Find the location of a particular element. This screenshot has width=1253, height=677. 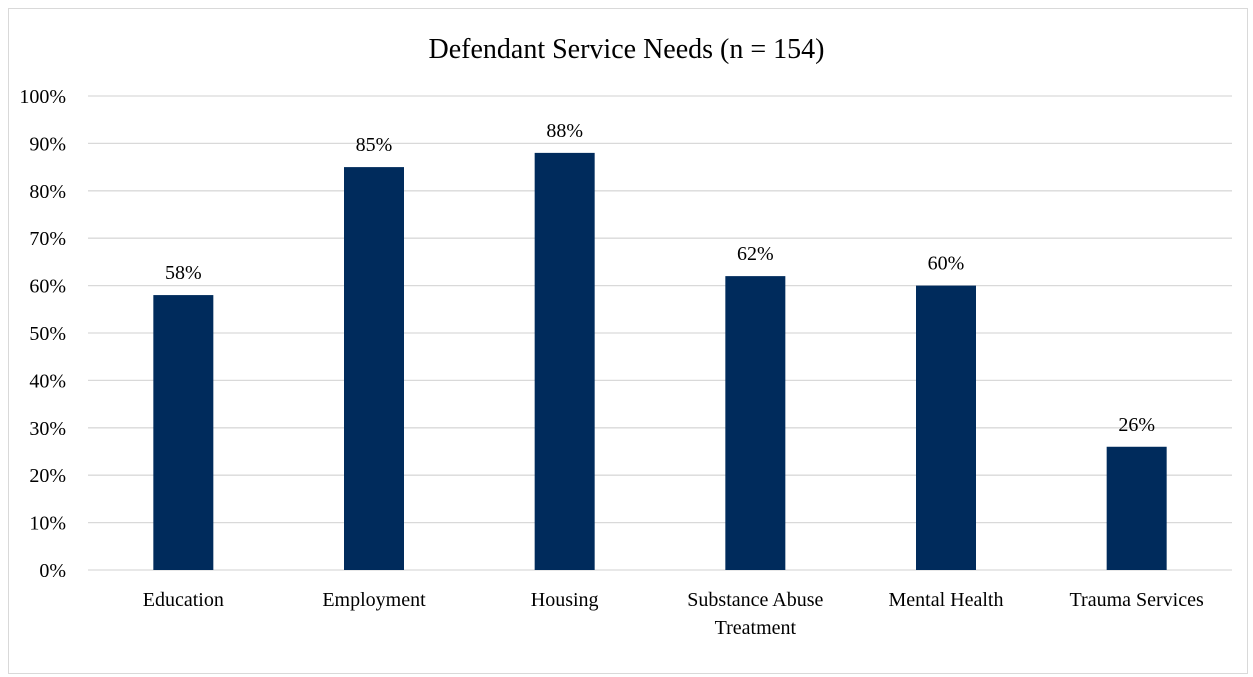

chart-title: Defendant Service Needs (n = 154) is located at coordinates (626, 49).